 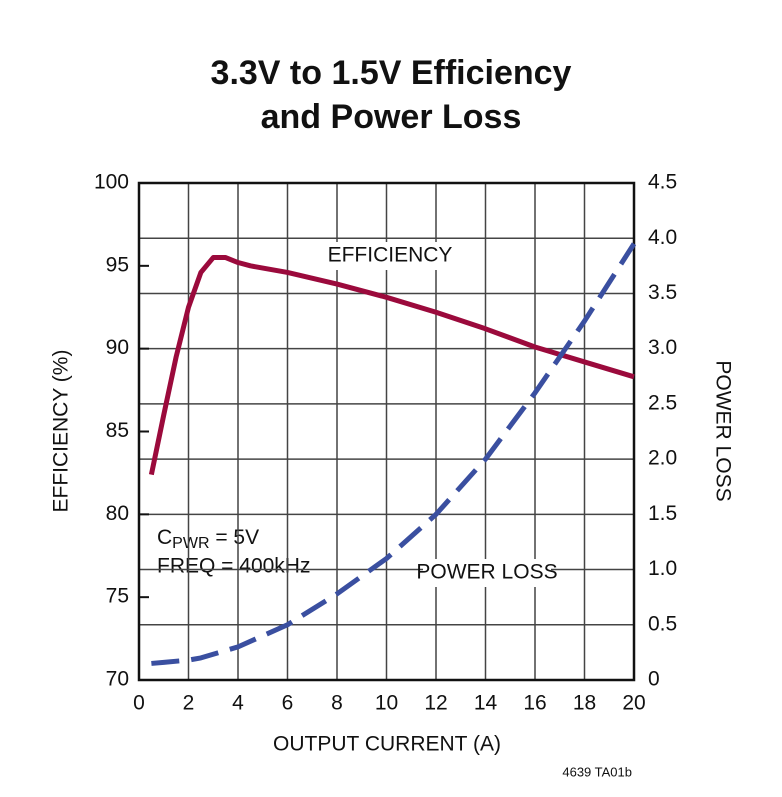 What do you see at coordinates (662, 458) in the screenshot?
I see `y2-tick-label: 2.0` at bounding box center [662, 458].